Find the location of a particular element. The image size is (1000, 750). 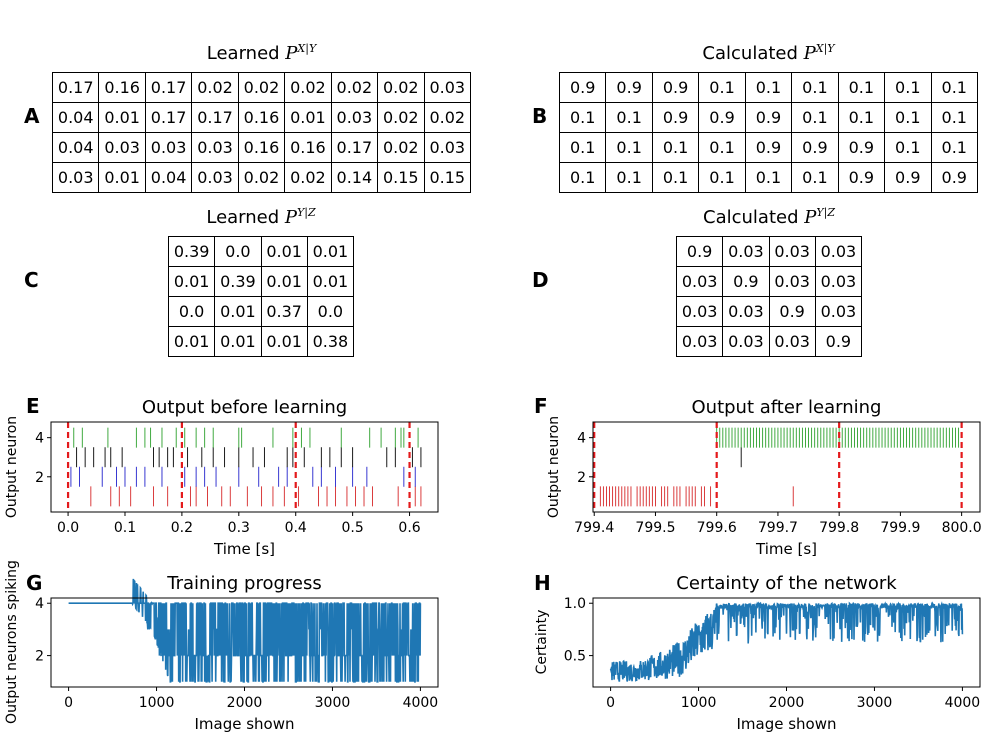

x-tick-label: 799.8 is located at coordinates (839, 528).